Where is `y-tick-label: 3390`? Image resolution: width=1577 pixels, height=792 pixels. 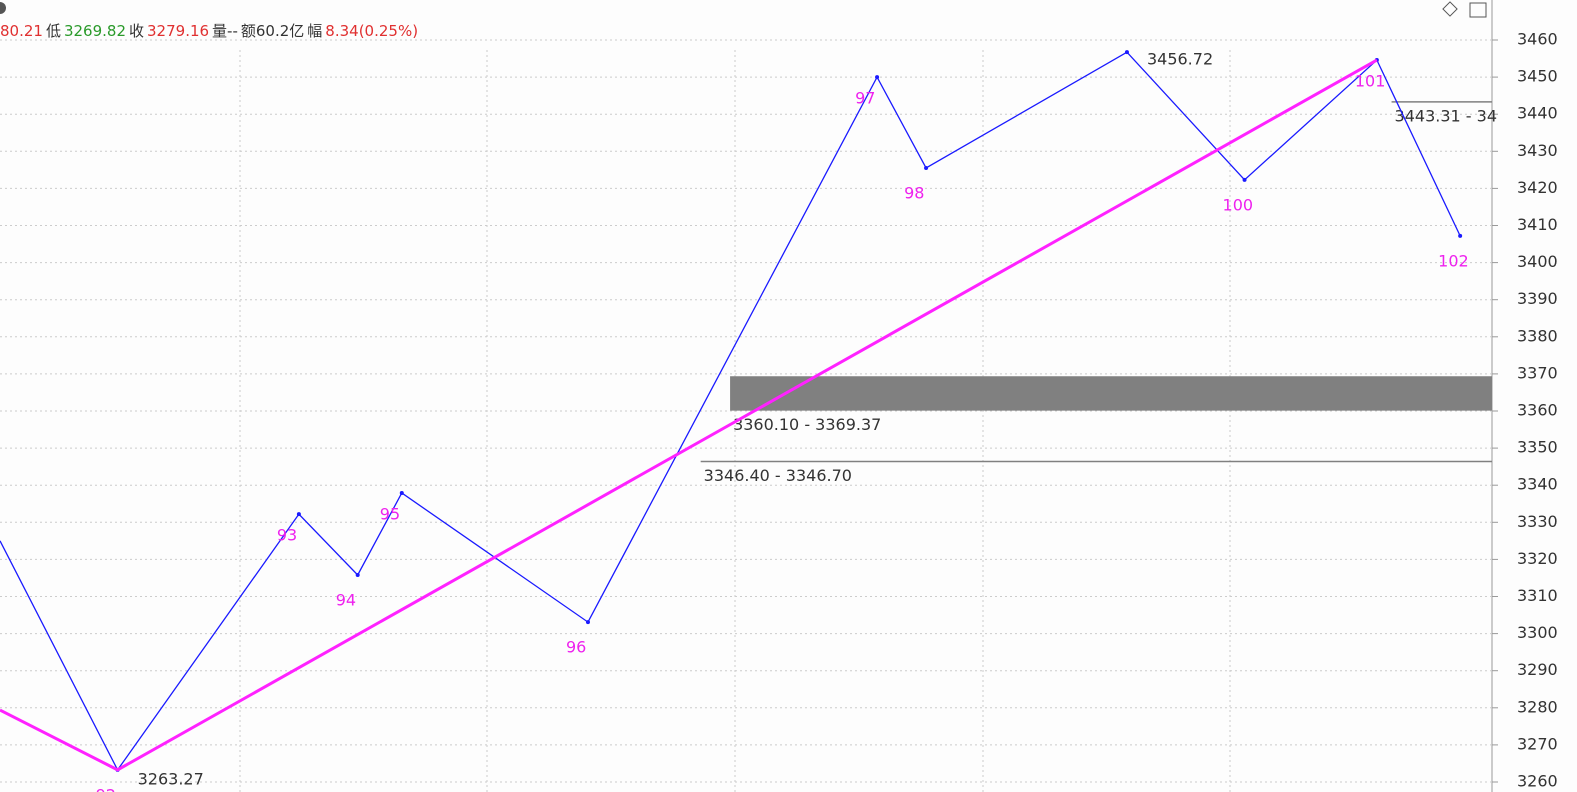
y-tick-label: 3390 is located at coordinates (1537, 298).